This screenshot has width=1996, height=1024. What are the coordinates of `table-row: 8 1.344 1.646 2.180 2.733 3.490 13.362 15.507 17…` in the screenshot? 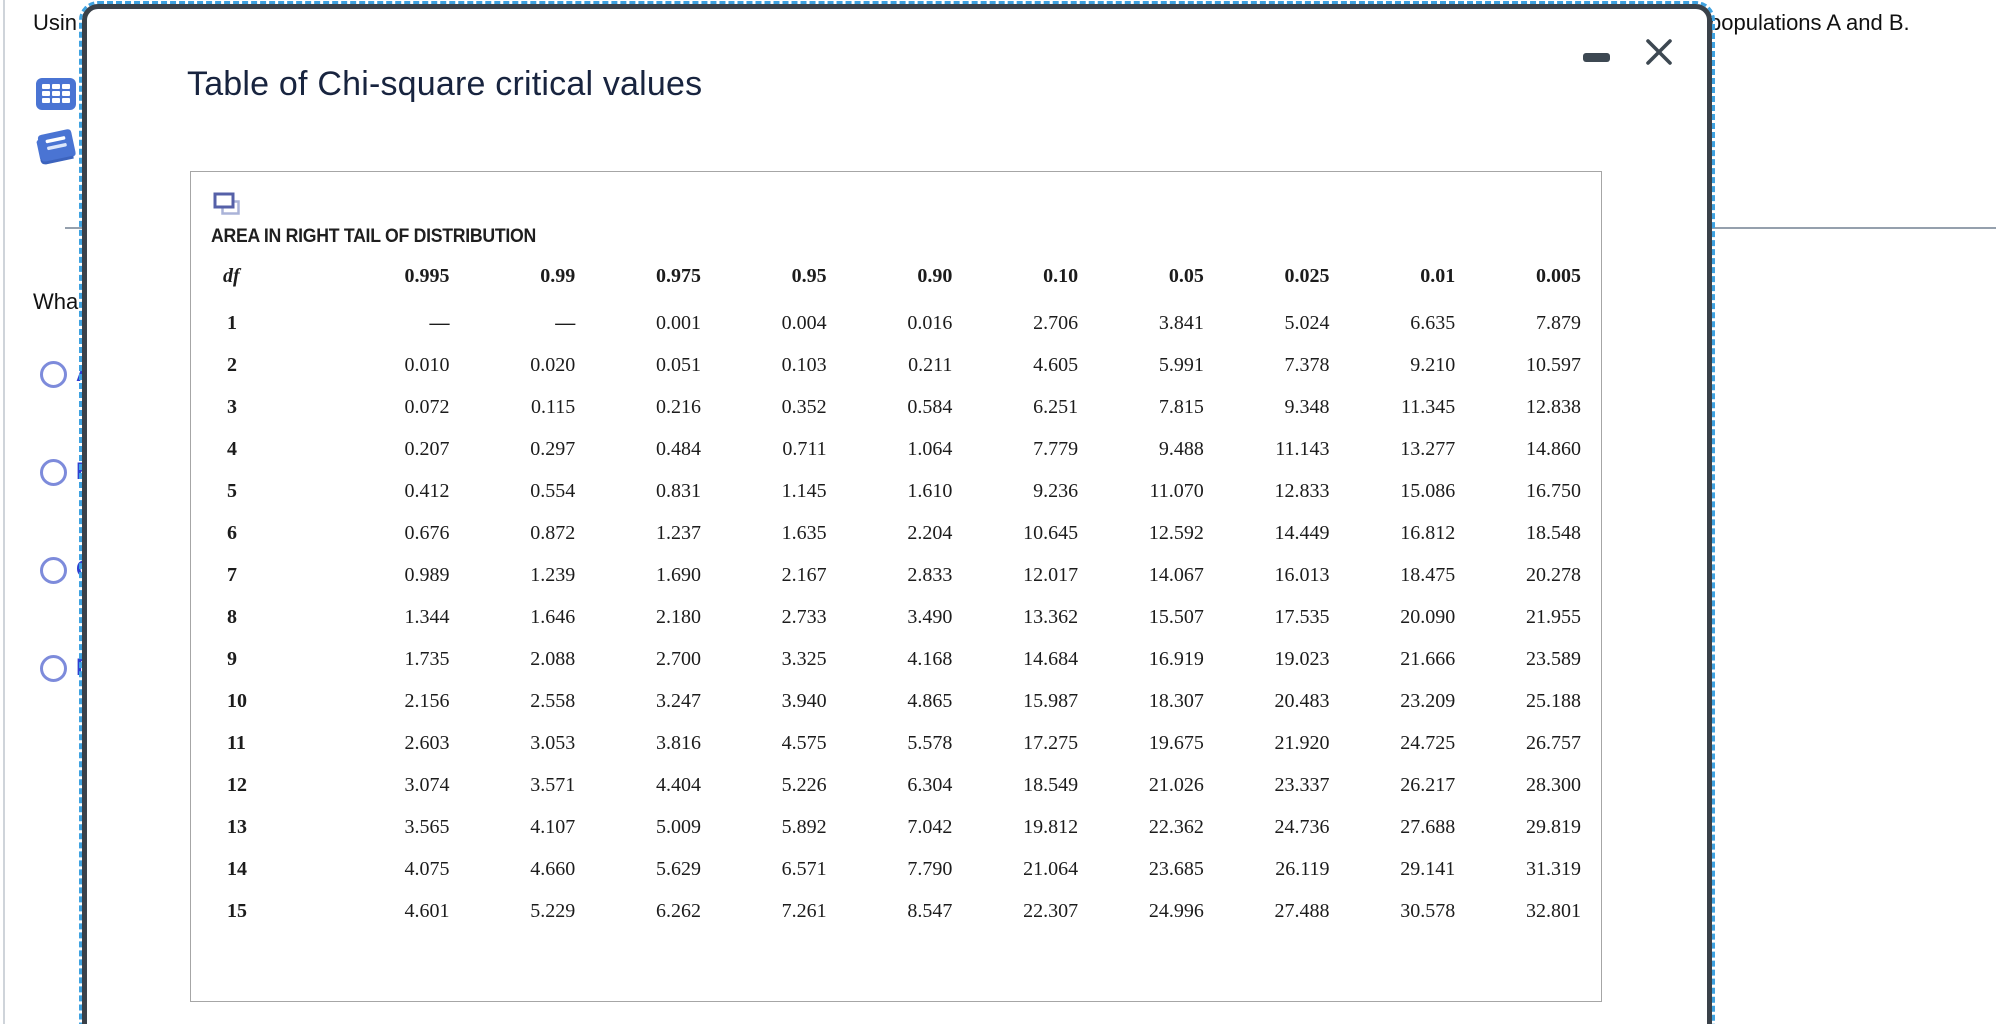 It's located at (896, 617).